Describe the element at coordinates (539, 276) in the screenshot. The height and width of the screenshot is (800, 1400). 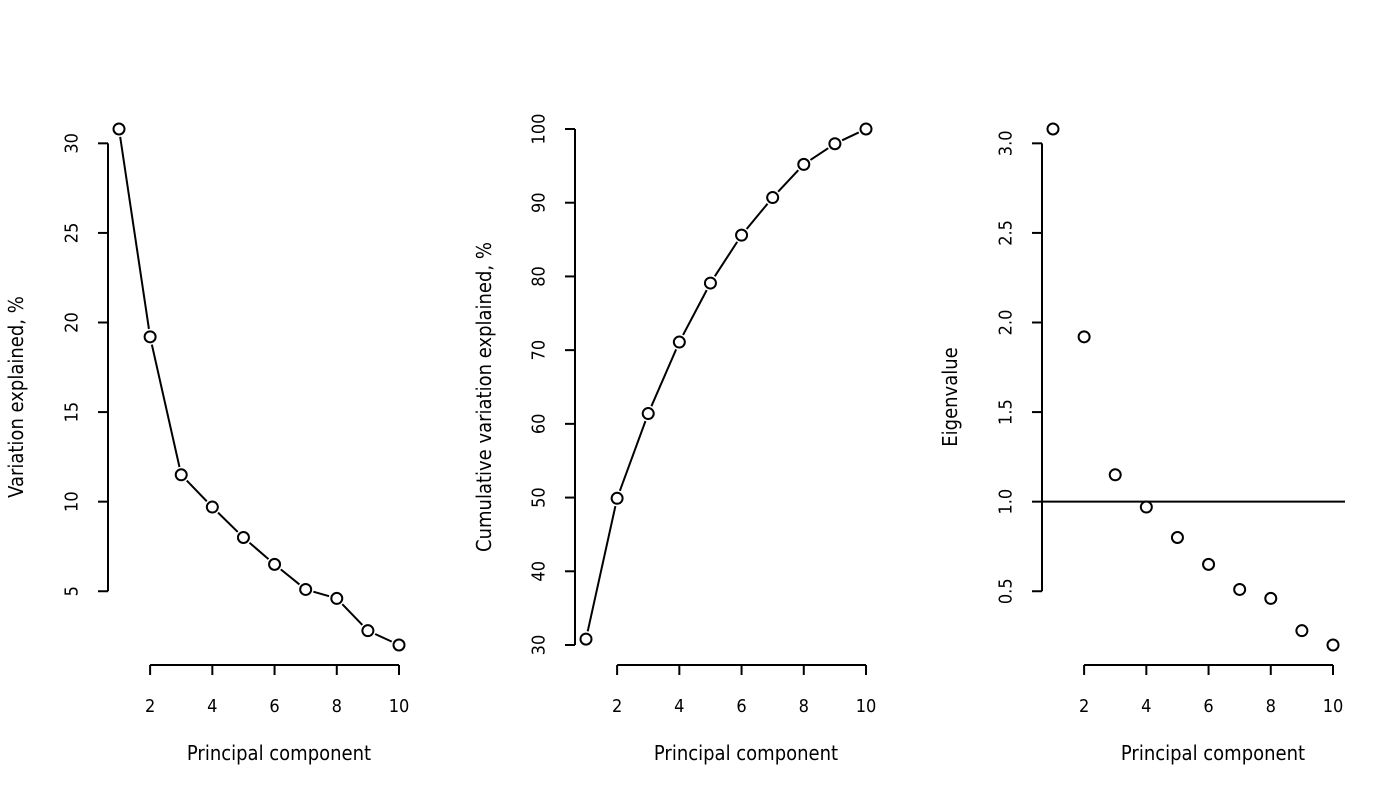
I see `y-tick-label: 80` at that location.